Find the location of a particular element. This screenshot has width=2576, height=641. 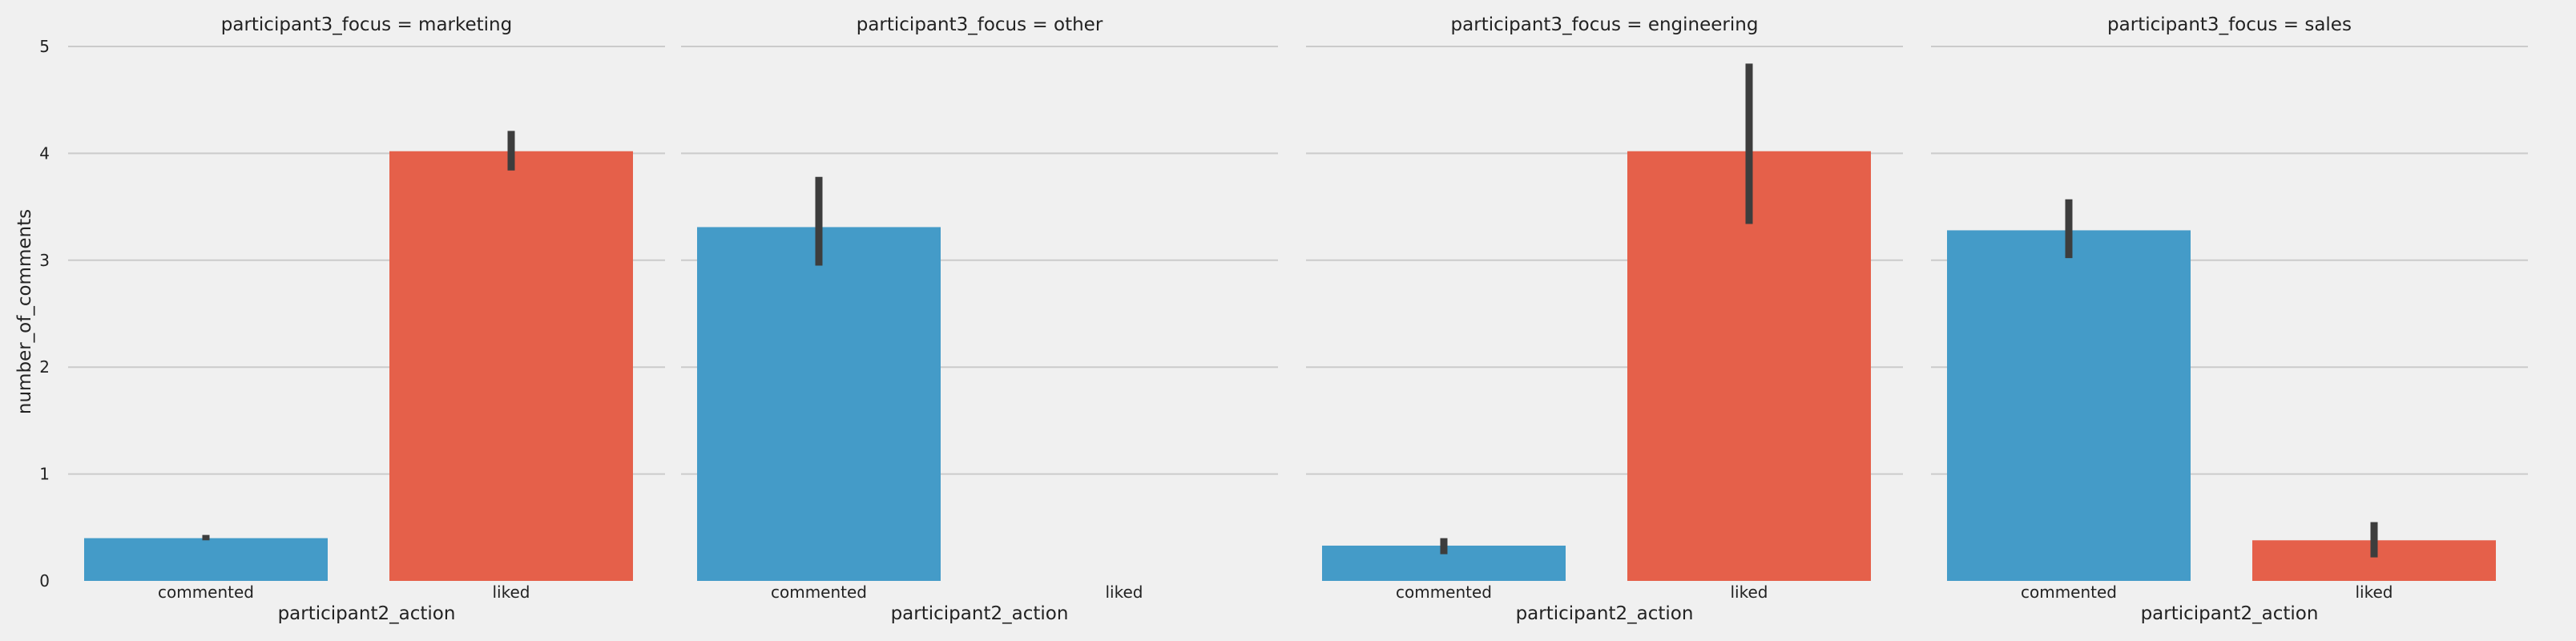

facet-title: participant3_focus = sales is located at coordinates (2229, 24).